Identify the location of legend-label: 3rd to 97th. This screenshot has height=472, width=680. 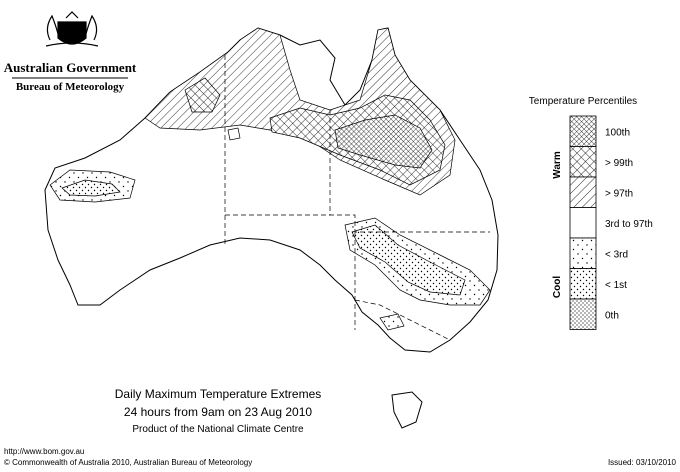
(629, 224).